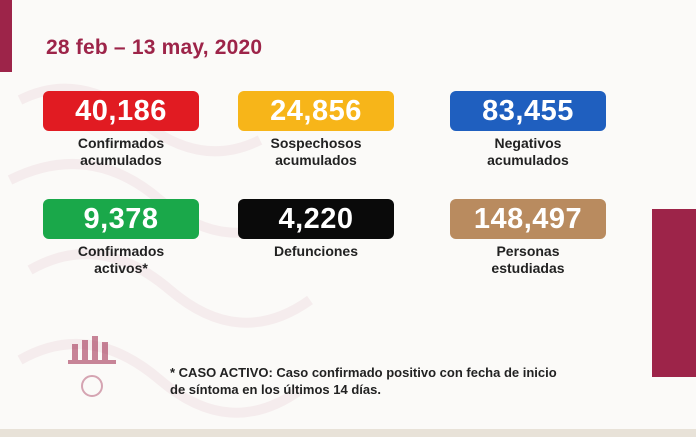 The image size is (696, 437). I want to click on bottom-strip, so click(348, 433).